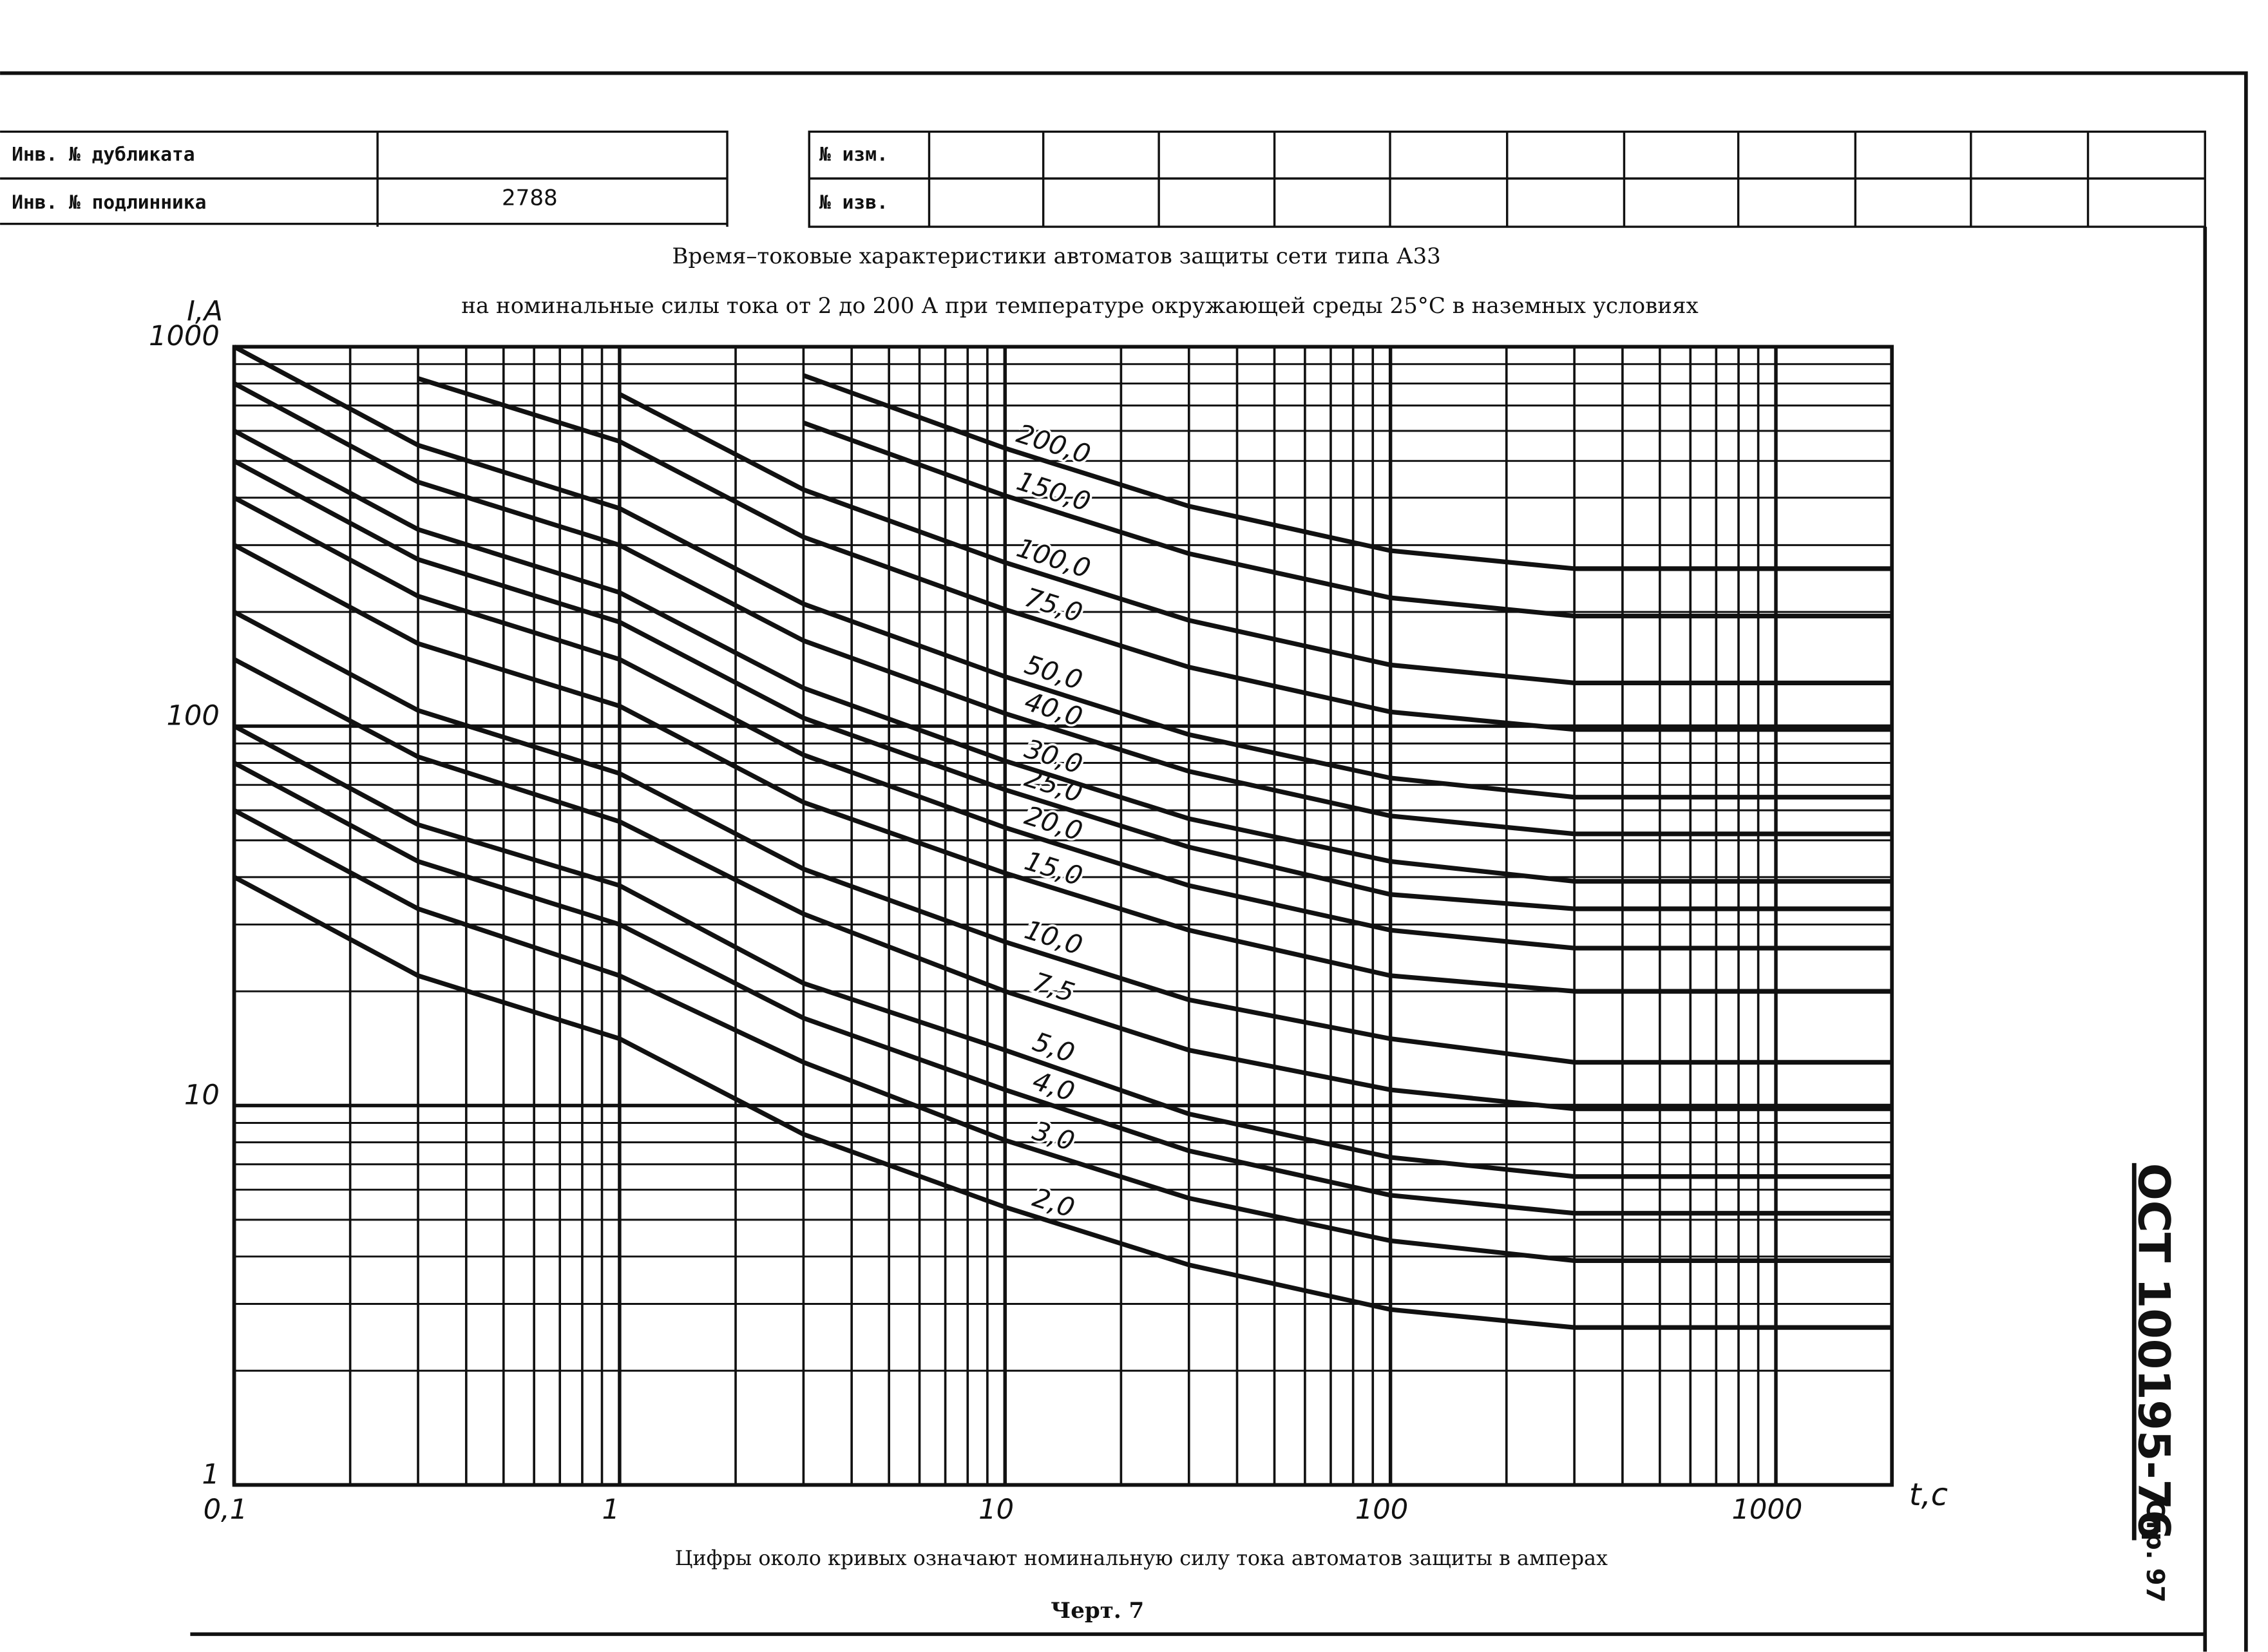 This screenshot has height=1652, width=2268. What do you see at coordinates (530, 198) in the screenshot?
I see `orig-value: 2788` at bounding box center [530, 198].